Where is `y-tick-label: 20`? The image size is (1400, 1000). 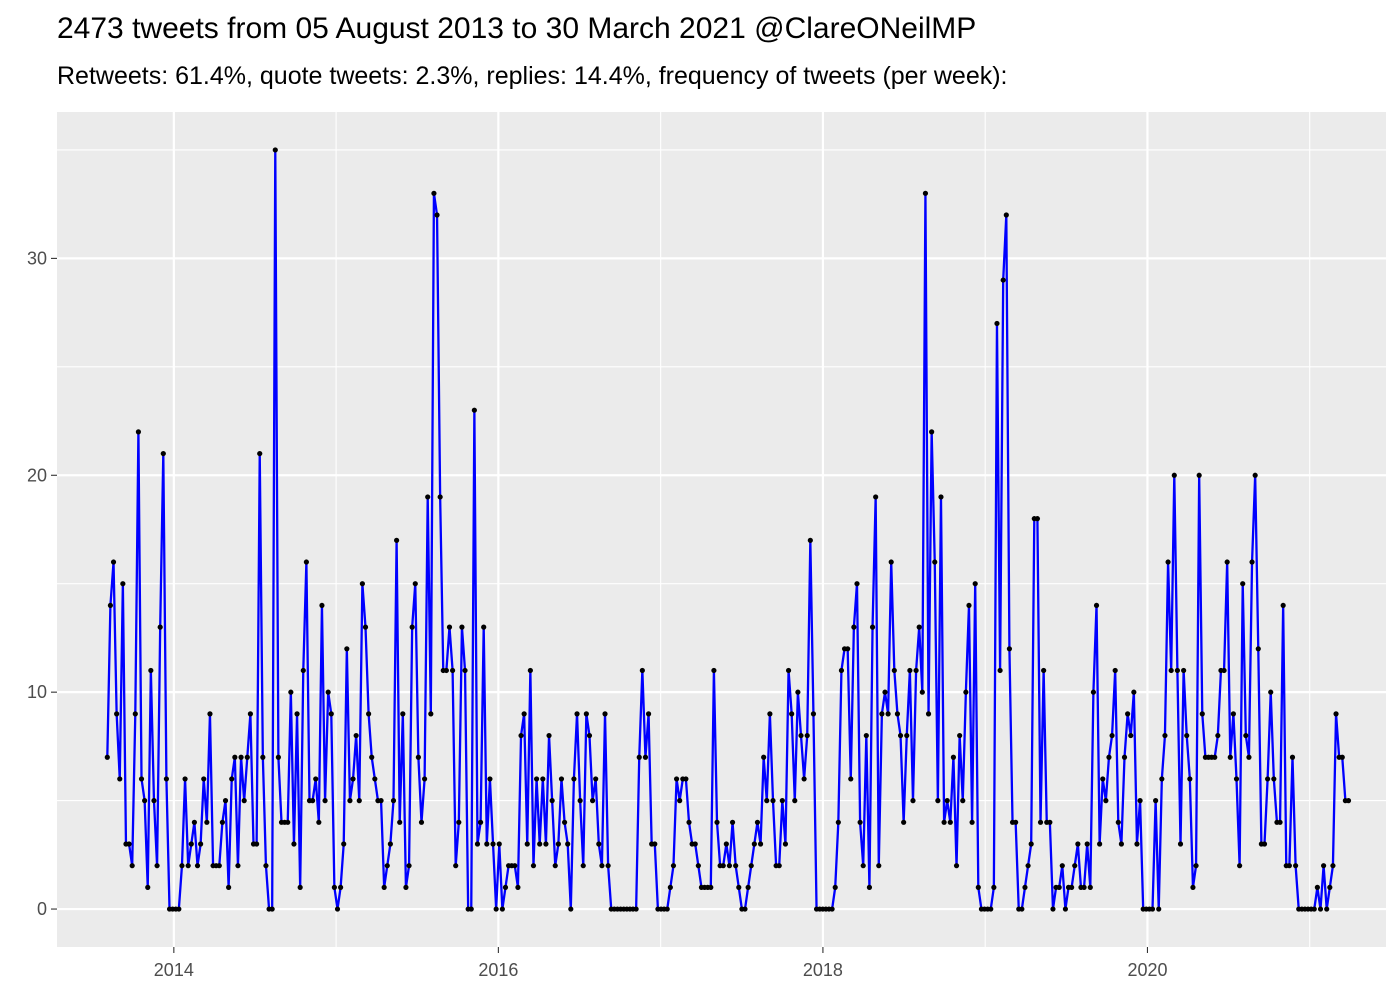 y-tick-label: 20 is located at coordinates (37, 475).